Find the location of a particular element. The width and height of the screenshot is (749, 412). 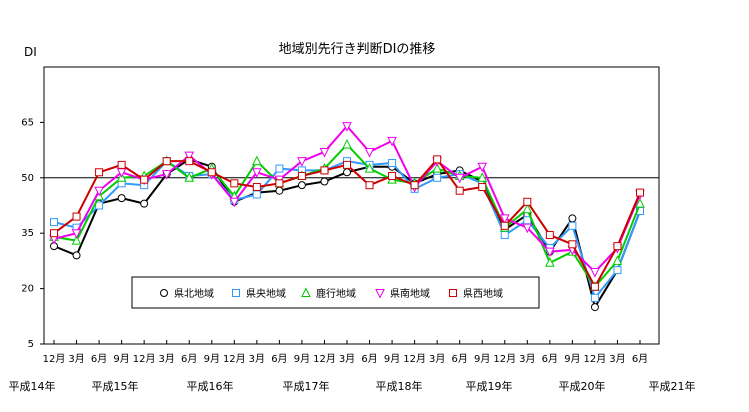

legend-item: 鹿行地域 is located at coordinates (328, 293).